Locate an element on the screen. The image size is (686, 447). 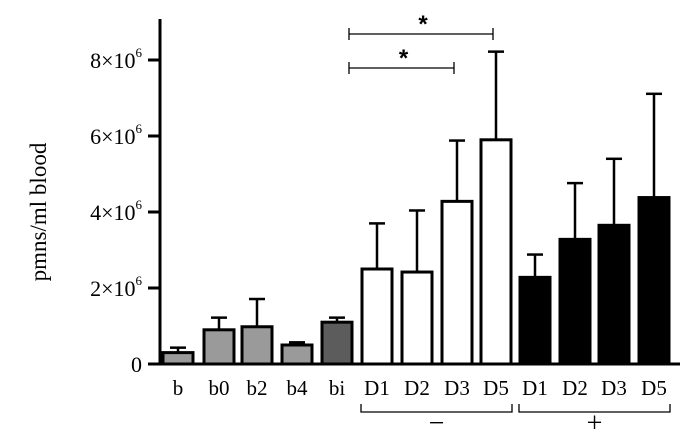
x-tick-label: bi is located at coordinates (337, 388).